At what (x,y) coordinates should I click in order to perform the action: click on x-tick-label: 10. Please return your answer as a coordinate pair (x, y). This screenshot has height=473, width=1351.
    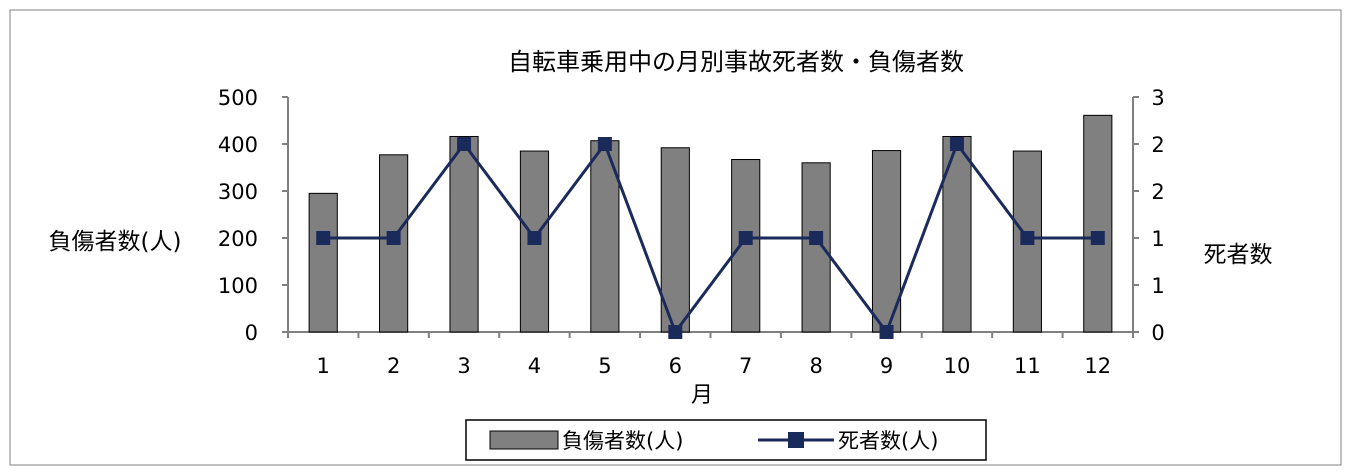
    Looking at the image, I should click on (957, 366).